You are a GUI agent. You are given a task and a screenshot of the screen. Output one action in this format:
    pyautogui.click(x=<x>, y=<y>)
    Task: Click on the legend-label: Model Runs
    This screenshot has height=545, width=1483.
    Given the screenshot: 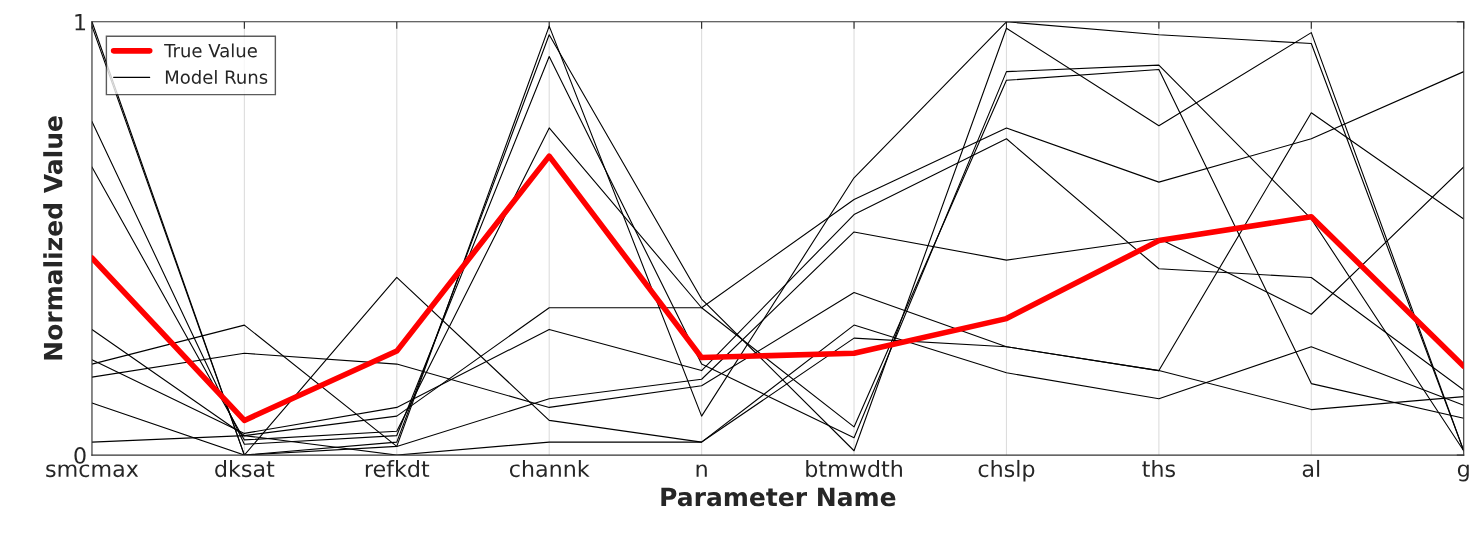 What is the action you would take?
    pyautogui.click(x=216, y=76)
    